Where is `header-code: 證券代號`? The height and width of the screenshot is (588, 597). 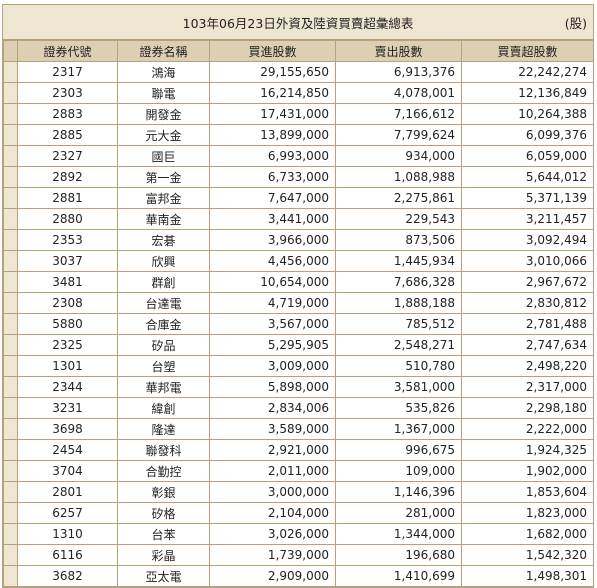
header-code: 證券代號 is located at coordinates (67, 51).